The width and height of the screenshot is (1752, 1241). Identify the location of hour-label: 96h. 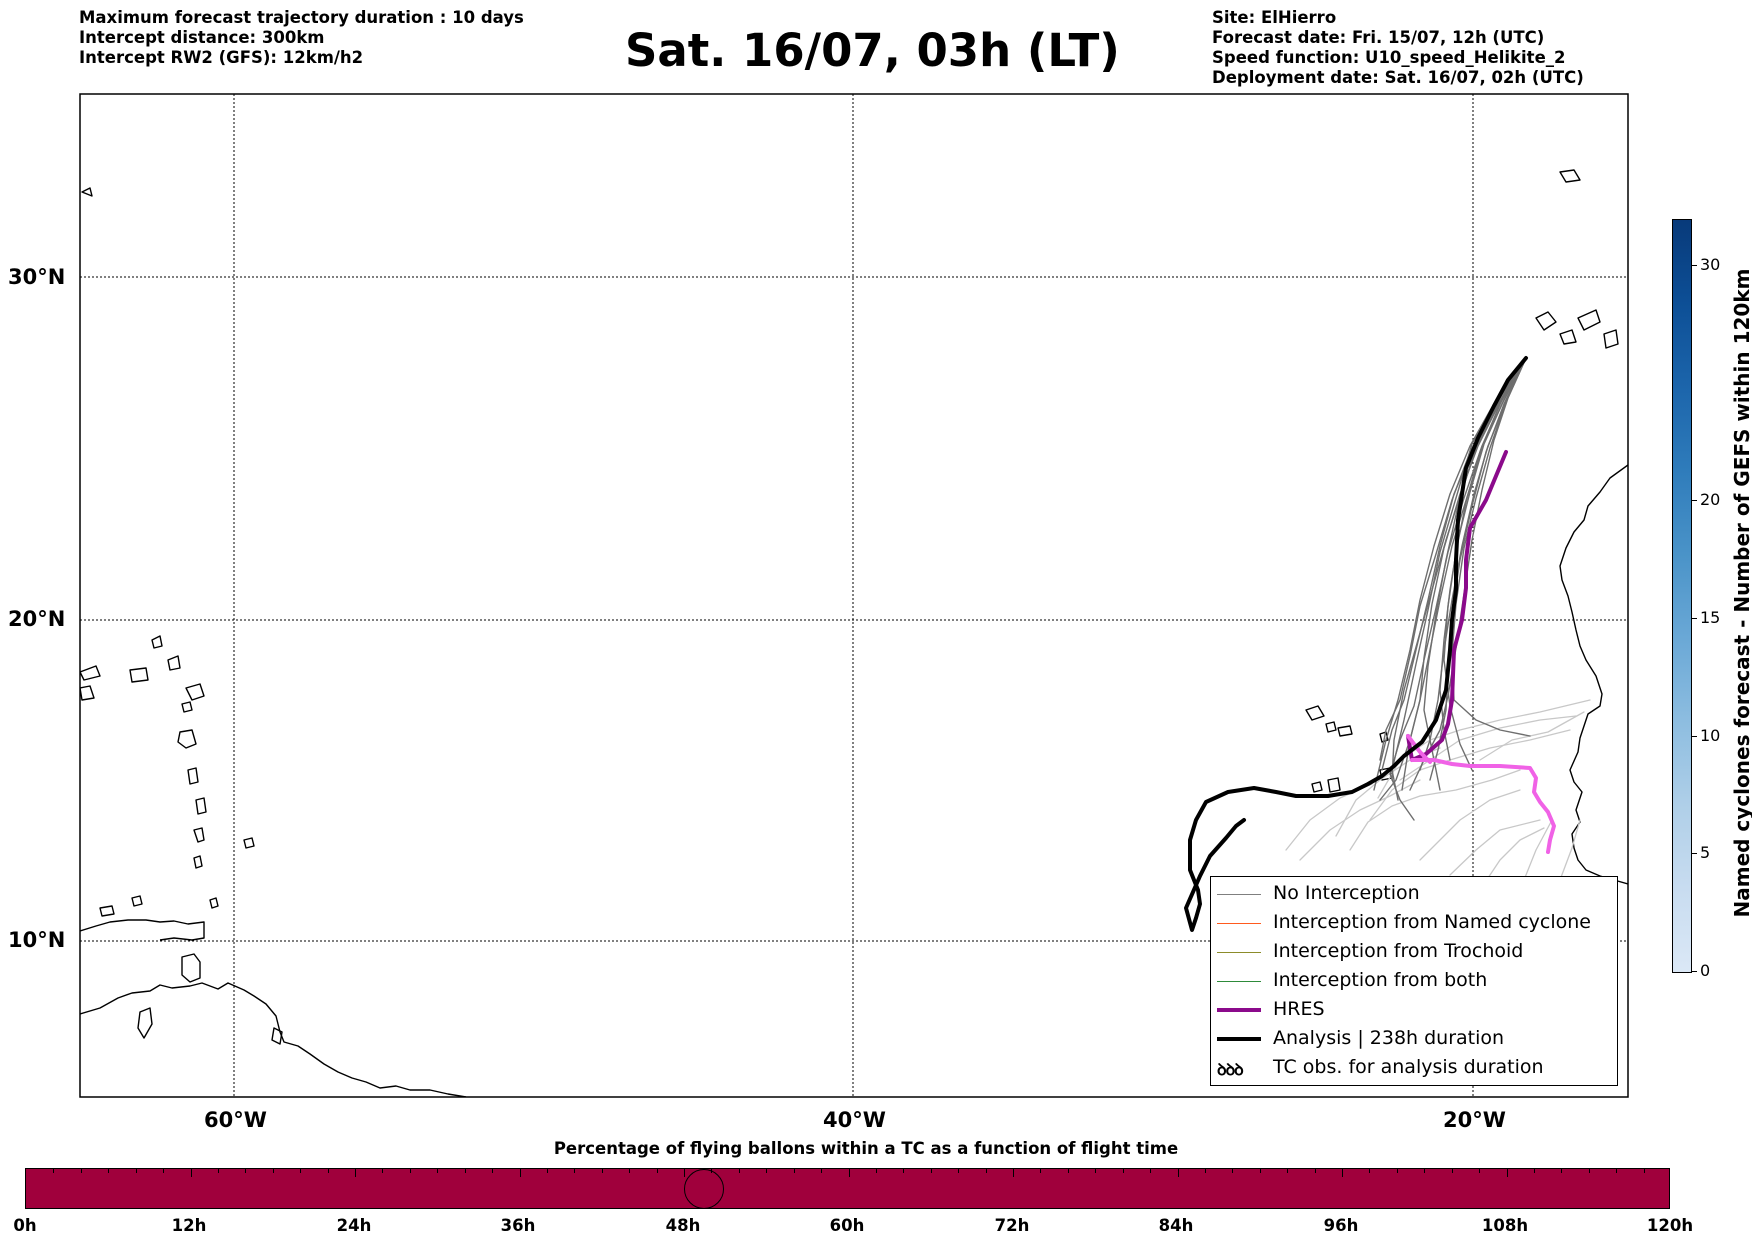
(1341, 1225).